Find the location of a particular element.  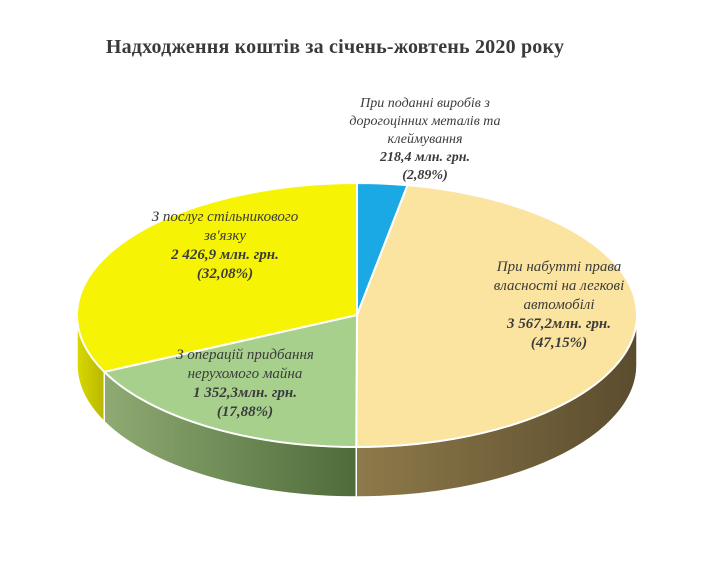

slice-label-metals-percent: (2,89%) is located at coordinates (425, 175).